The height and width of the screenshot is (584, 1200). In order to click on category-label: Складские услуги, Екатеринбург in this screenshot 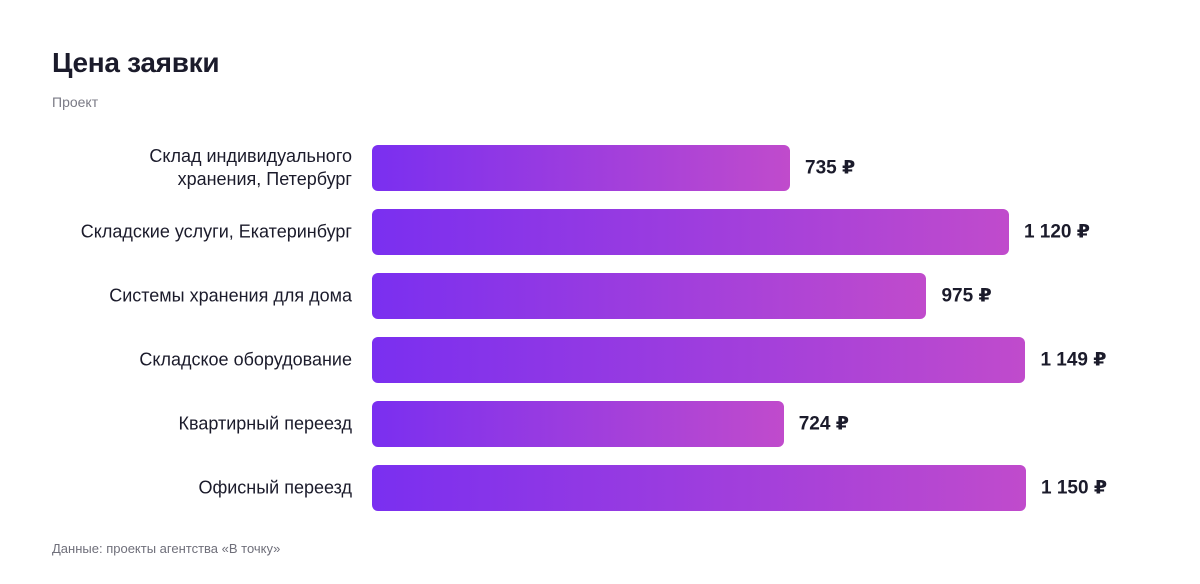, I will do `click(216, 231)`.